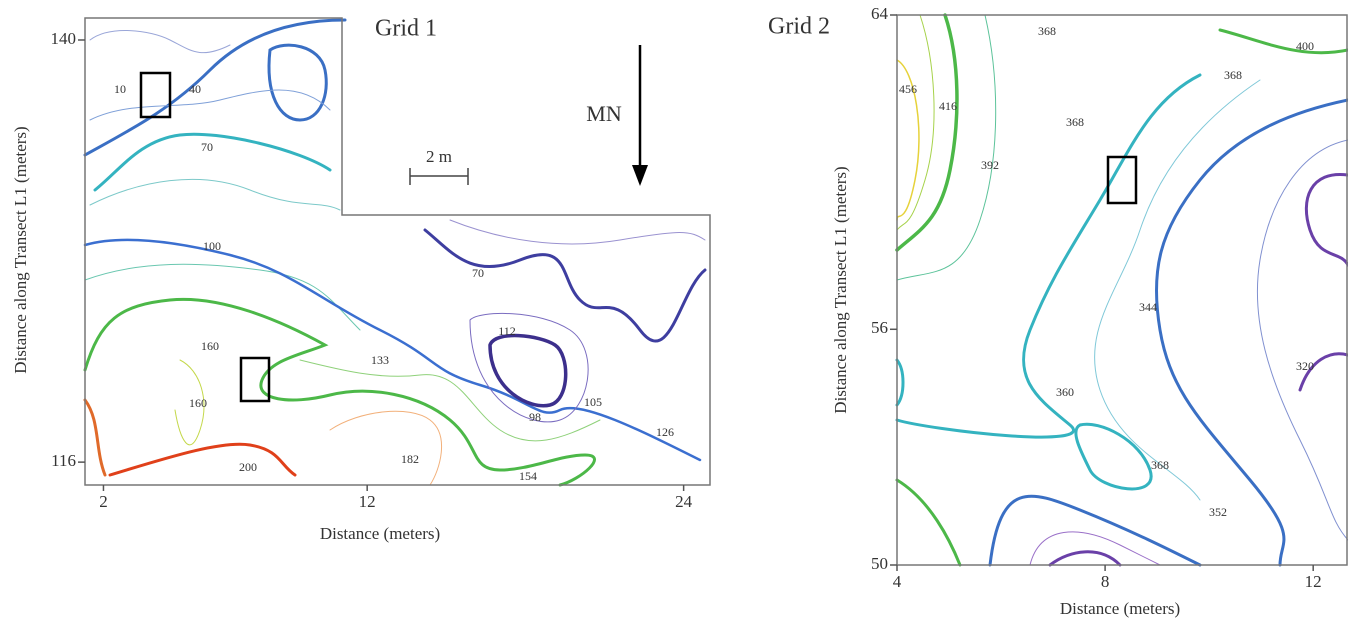  Describe the element at coordinates (640, 175) in the screenshot. I see `arrow-head` at that location.